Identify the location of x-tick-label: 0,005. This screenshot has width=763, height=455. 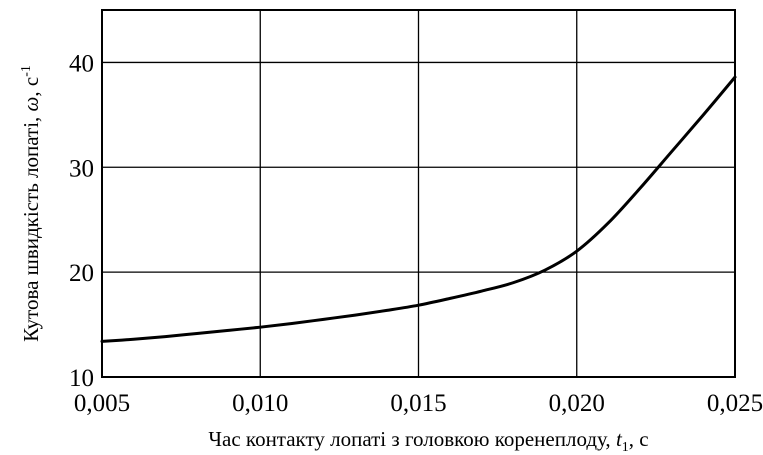
(102, 403).